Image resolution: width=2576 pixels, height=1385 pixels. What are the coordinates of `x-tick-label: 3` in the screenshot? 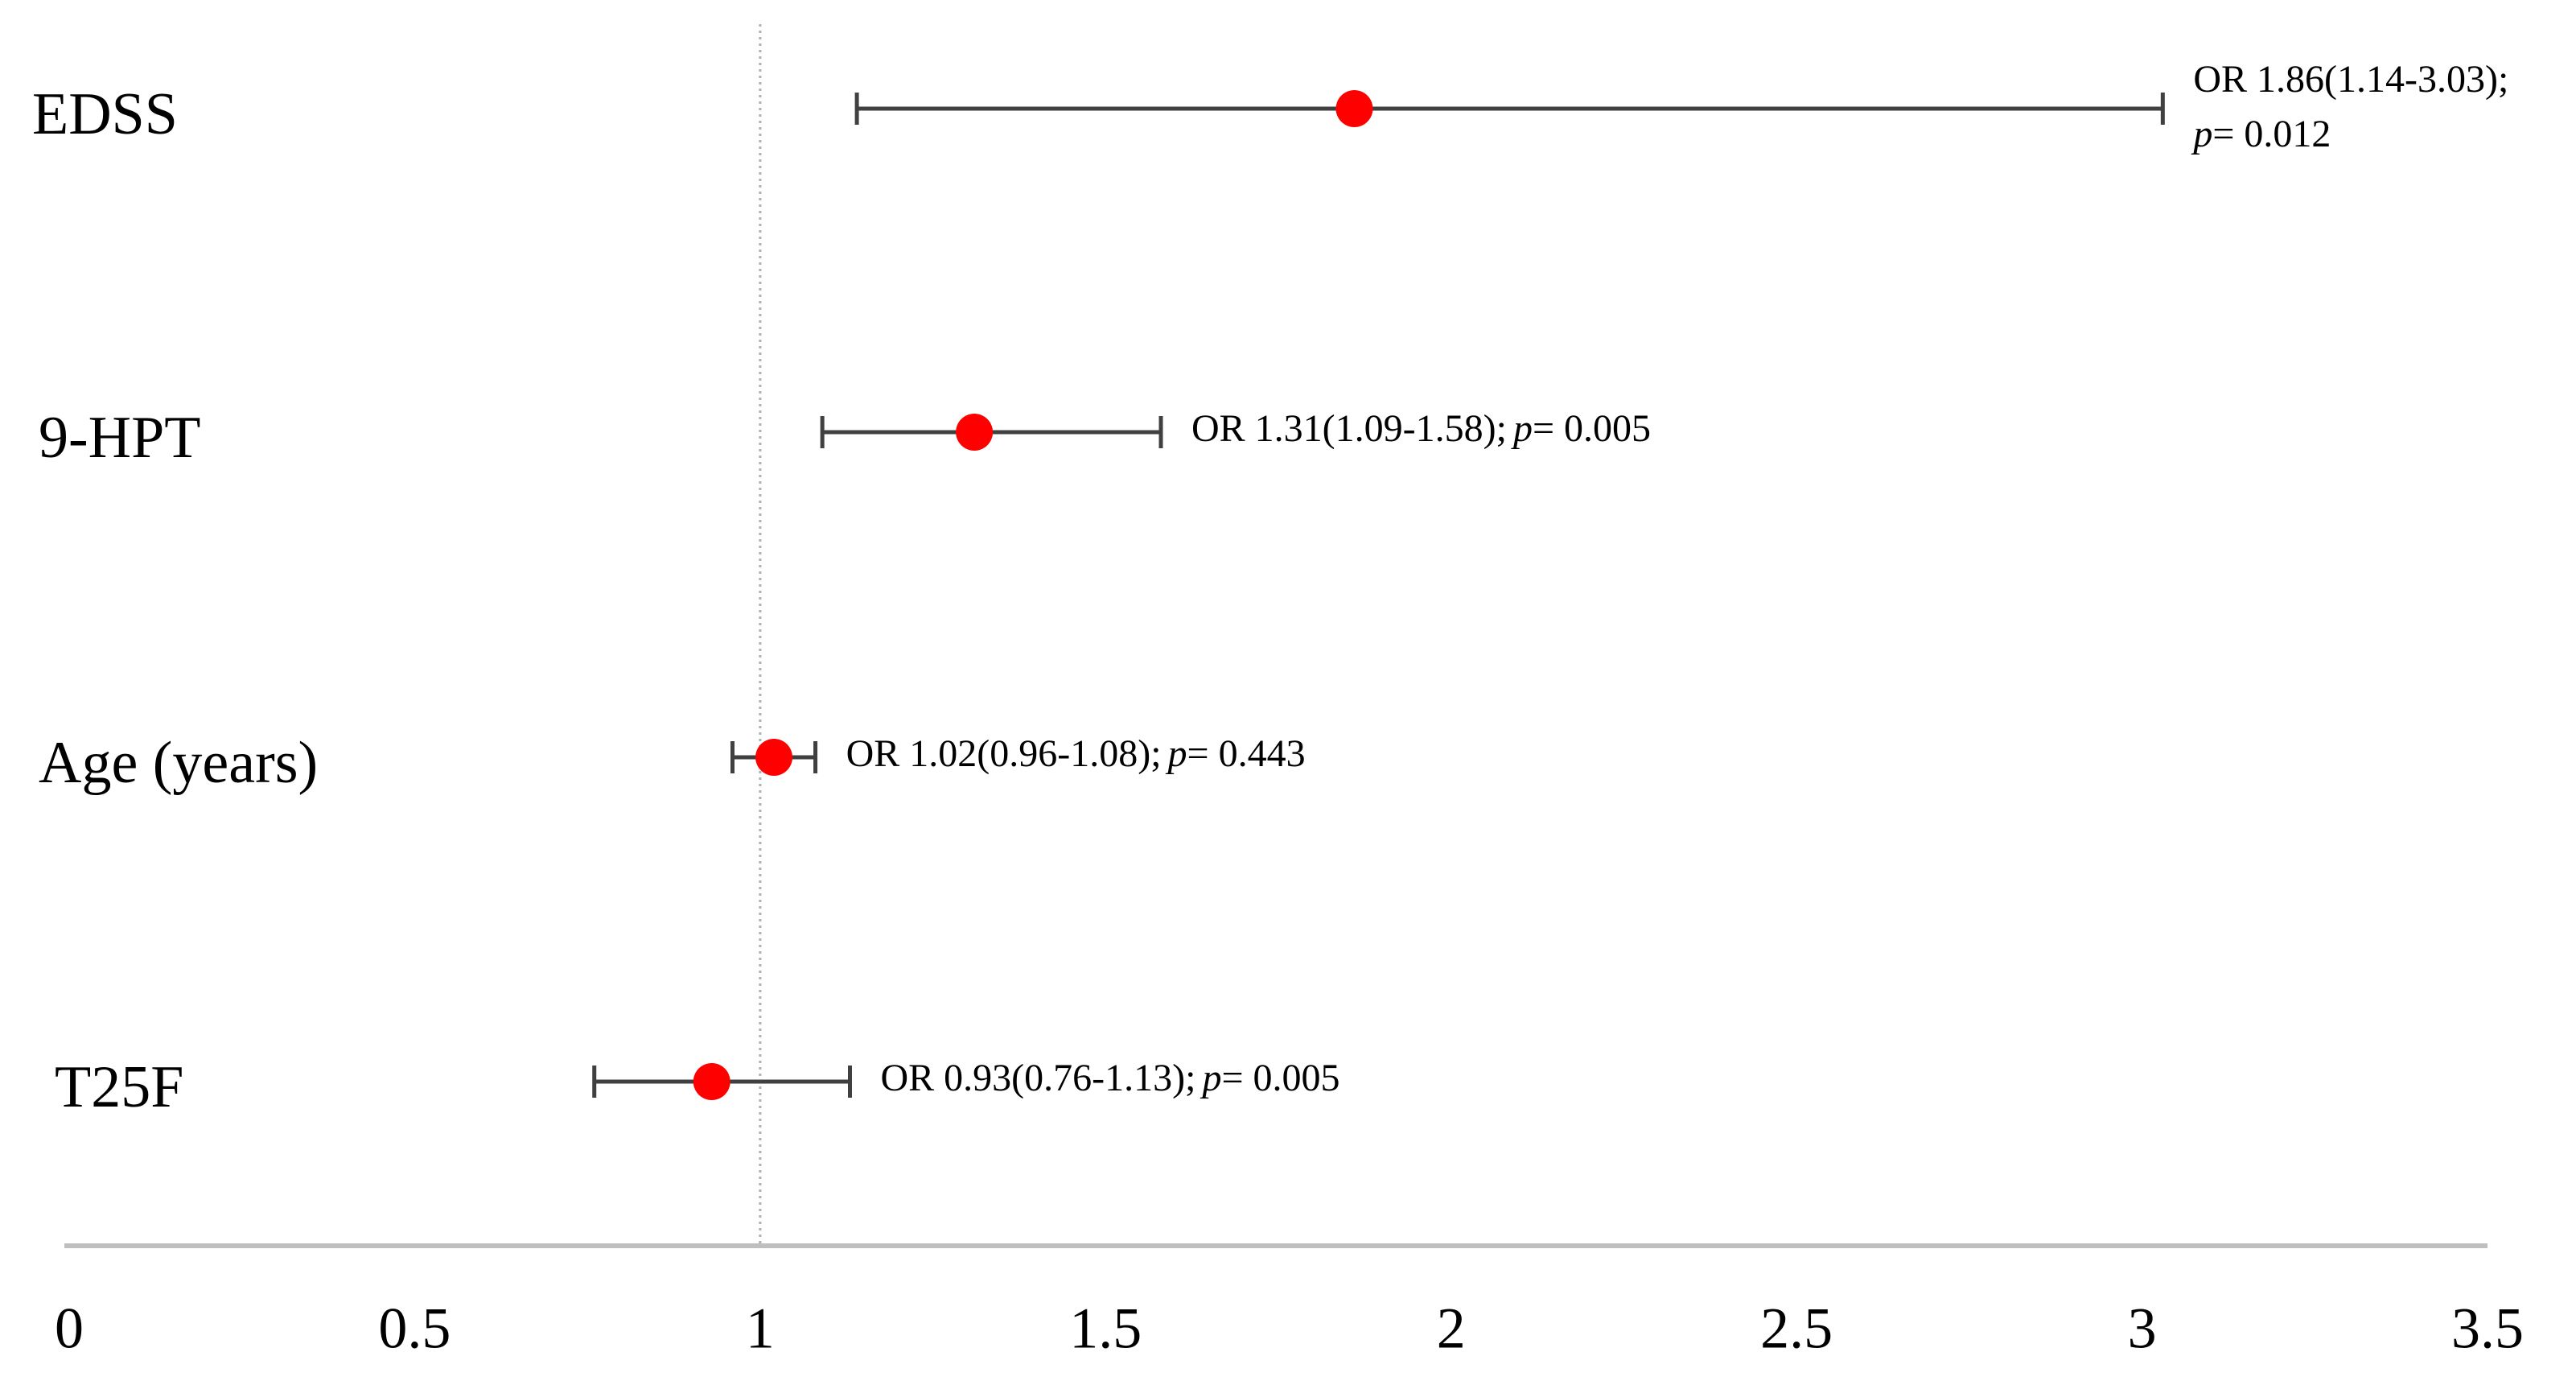 It's located at (2142, 1328).